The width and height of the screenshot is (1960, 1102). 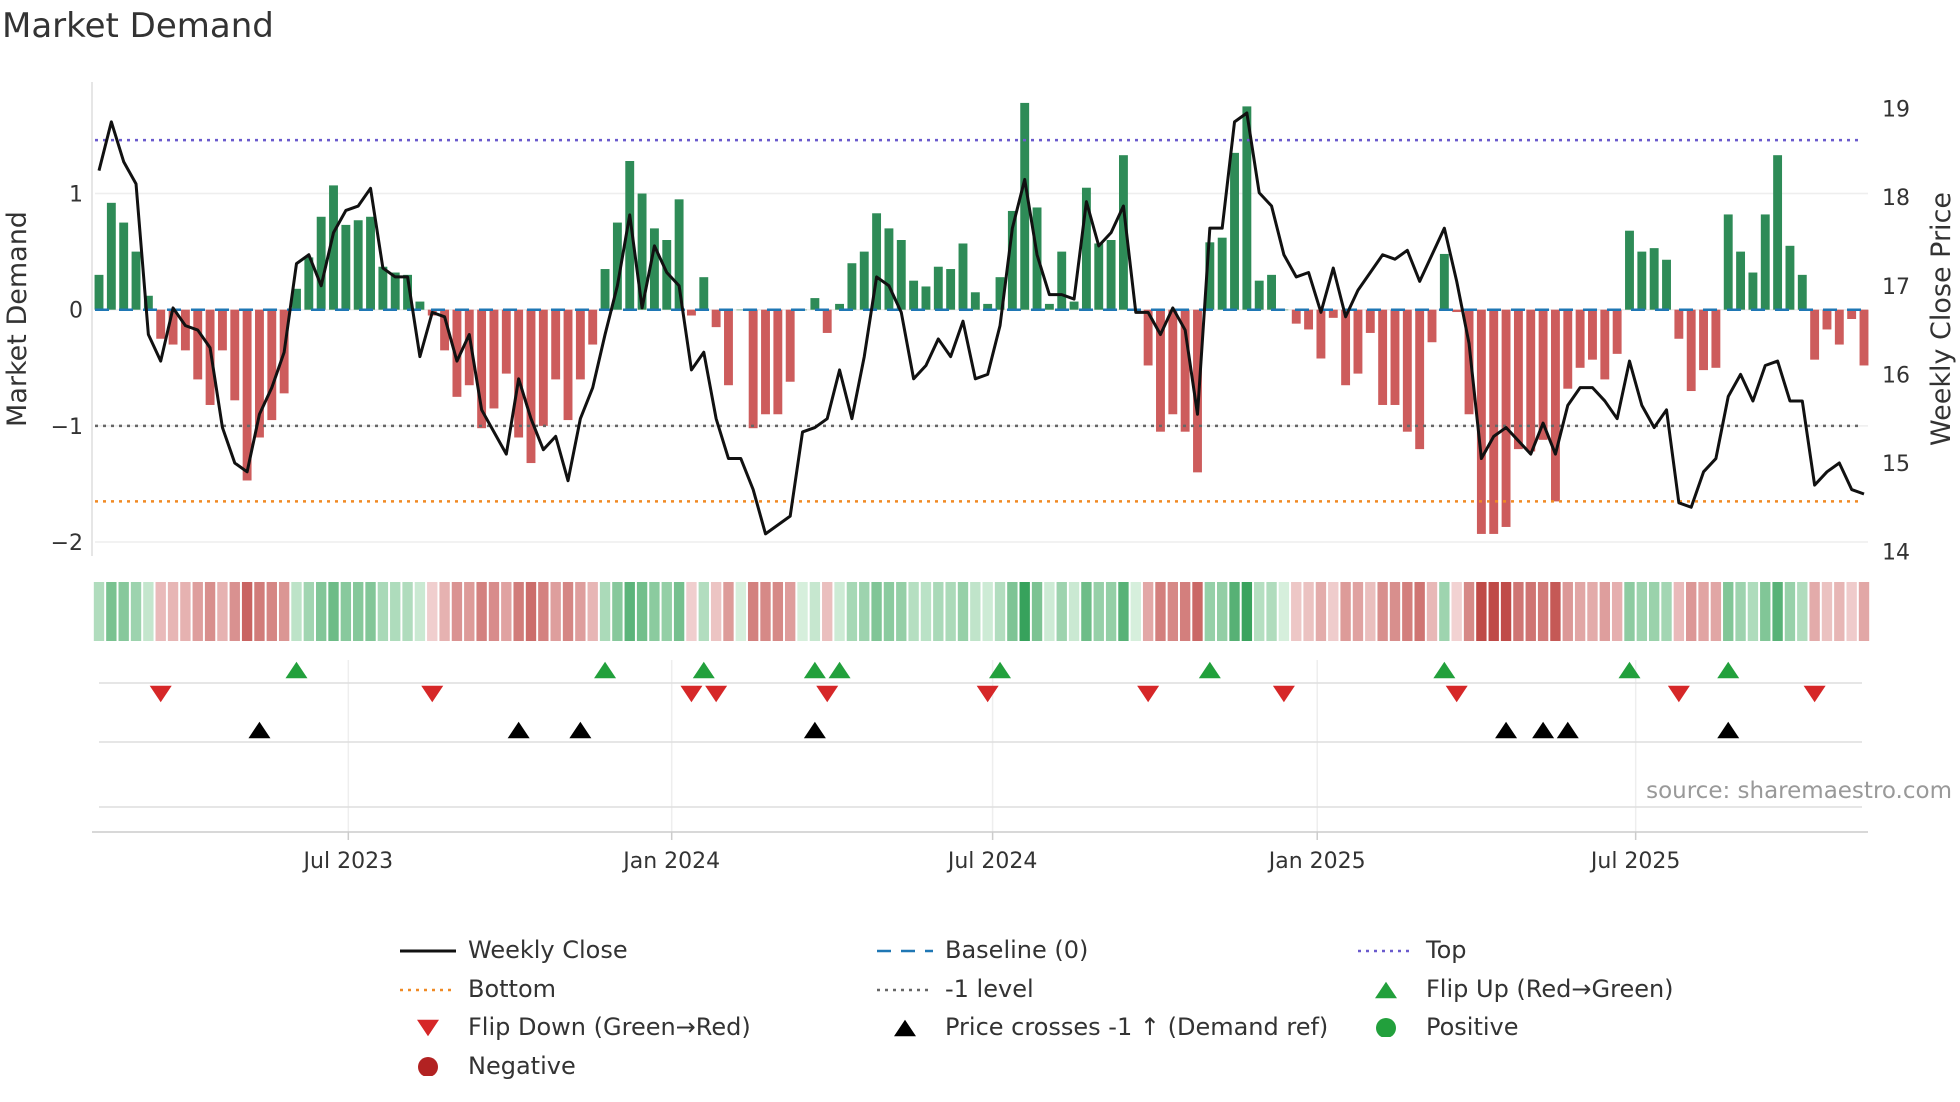 I want to click on legend-label-bottom: Bottom, so click(x=512, y=989).